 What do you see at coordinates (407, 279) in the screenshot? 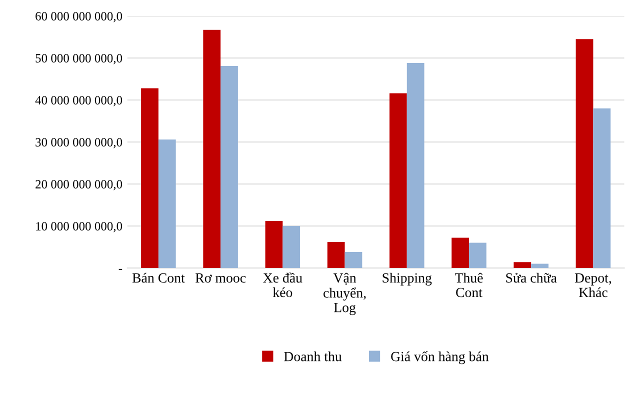
I see `x-tick-label: Shipping` at bounding box center [407, 279].